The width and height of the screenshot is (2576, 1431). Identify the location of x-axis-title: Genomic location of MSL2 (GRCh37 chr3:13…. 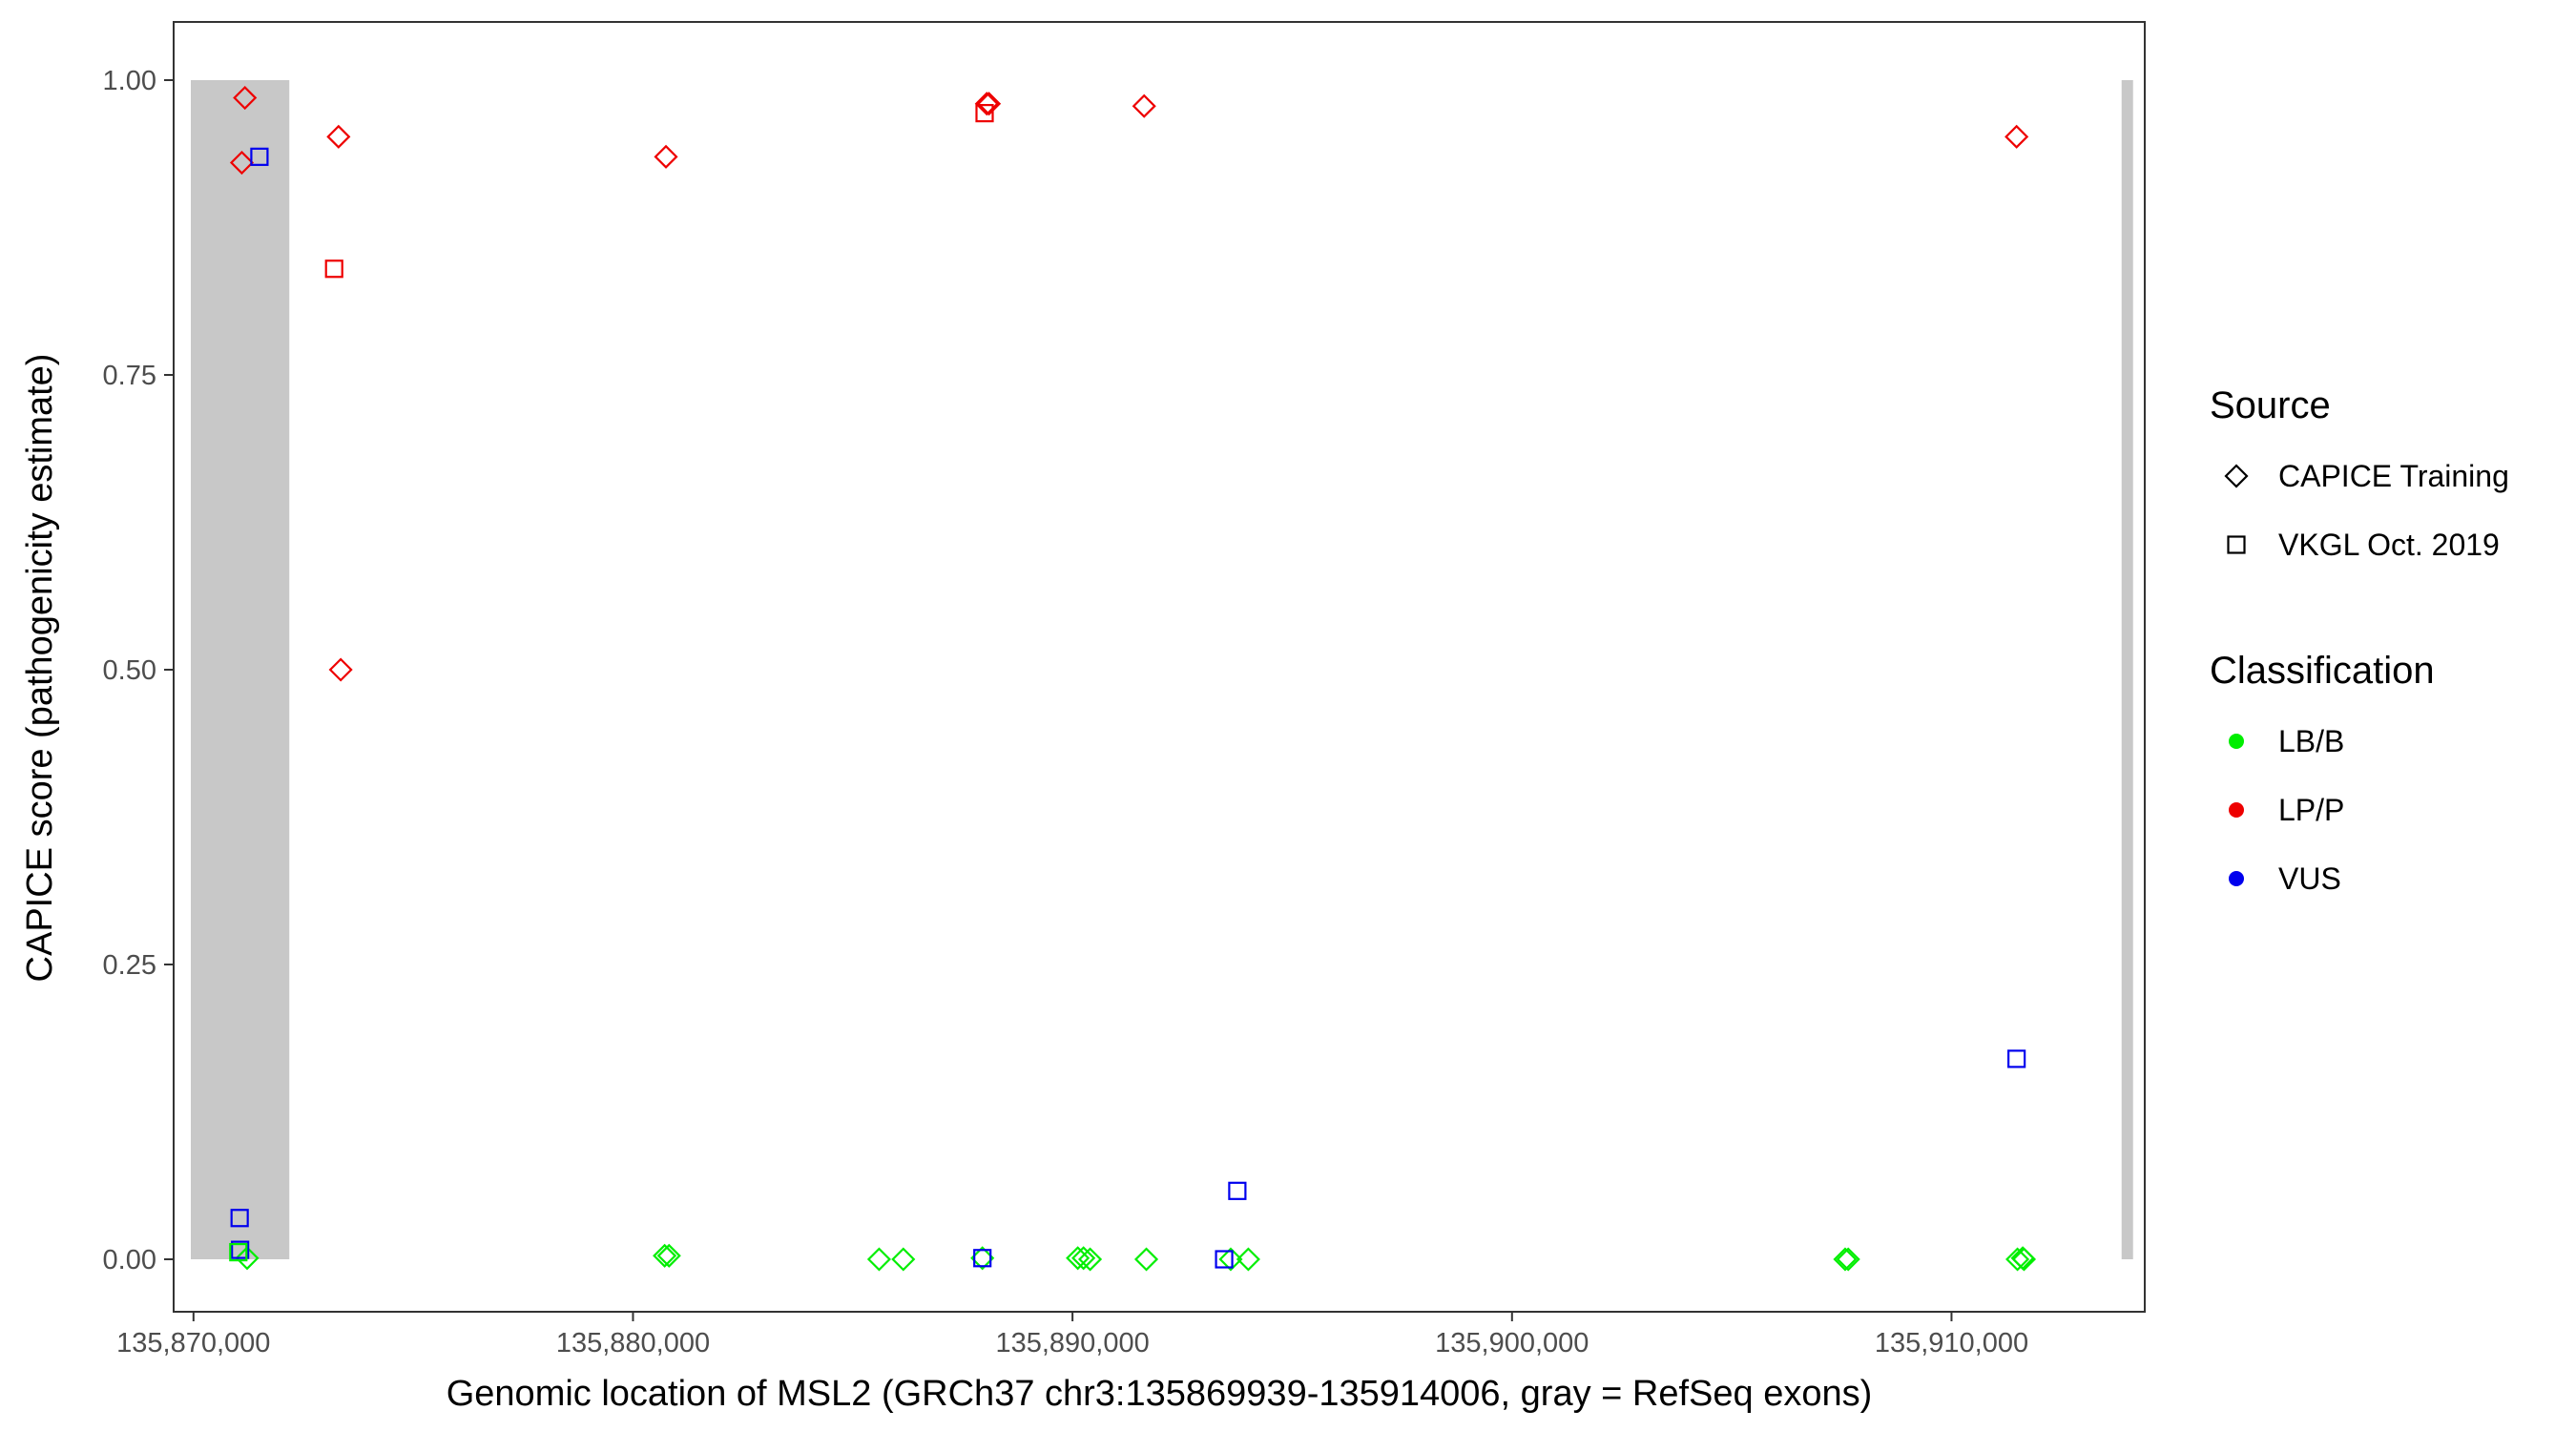
(1160, 1394).